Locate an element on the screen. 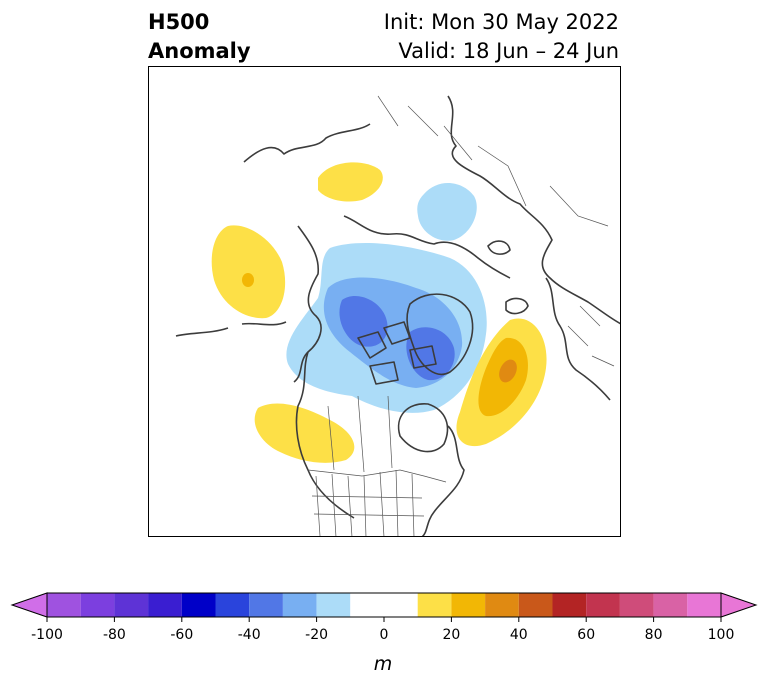  colorbar-tick-label: -20 is located at coordinates (316, 635).